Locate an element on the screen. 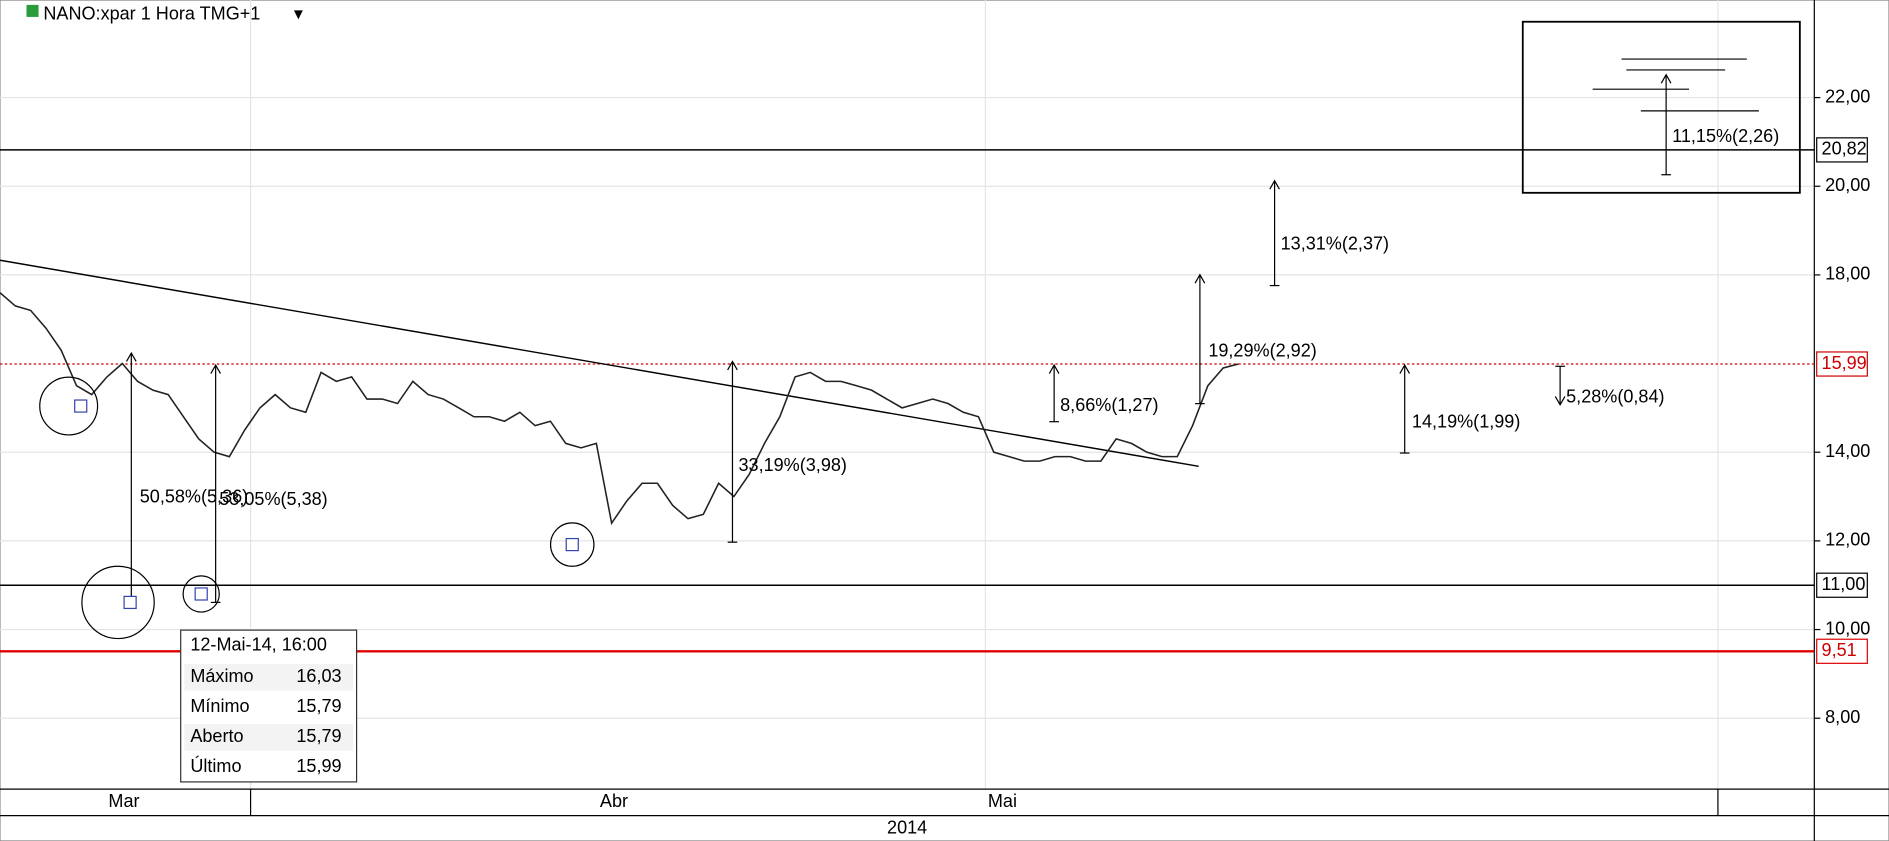 This screenshot has height=841, width=1889. measure-label: 5,28%(0,84) is located at coordinates (1615, 396).